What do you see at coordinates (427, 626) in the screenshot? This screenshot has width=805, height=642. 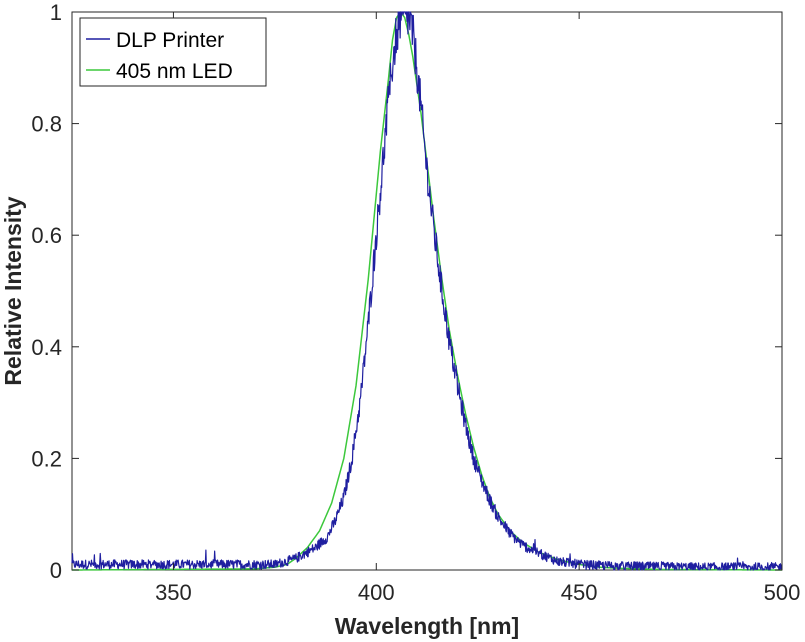 I see `x-axis-title: Wavelength [nm]` at bounding box center [427, 626].